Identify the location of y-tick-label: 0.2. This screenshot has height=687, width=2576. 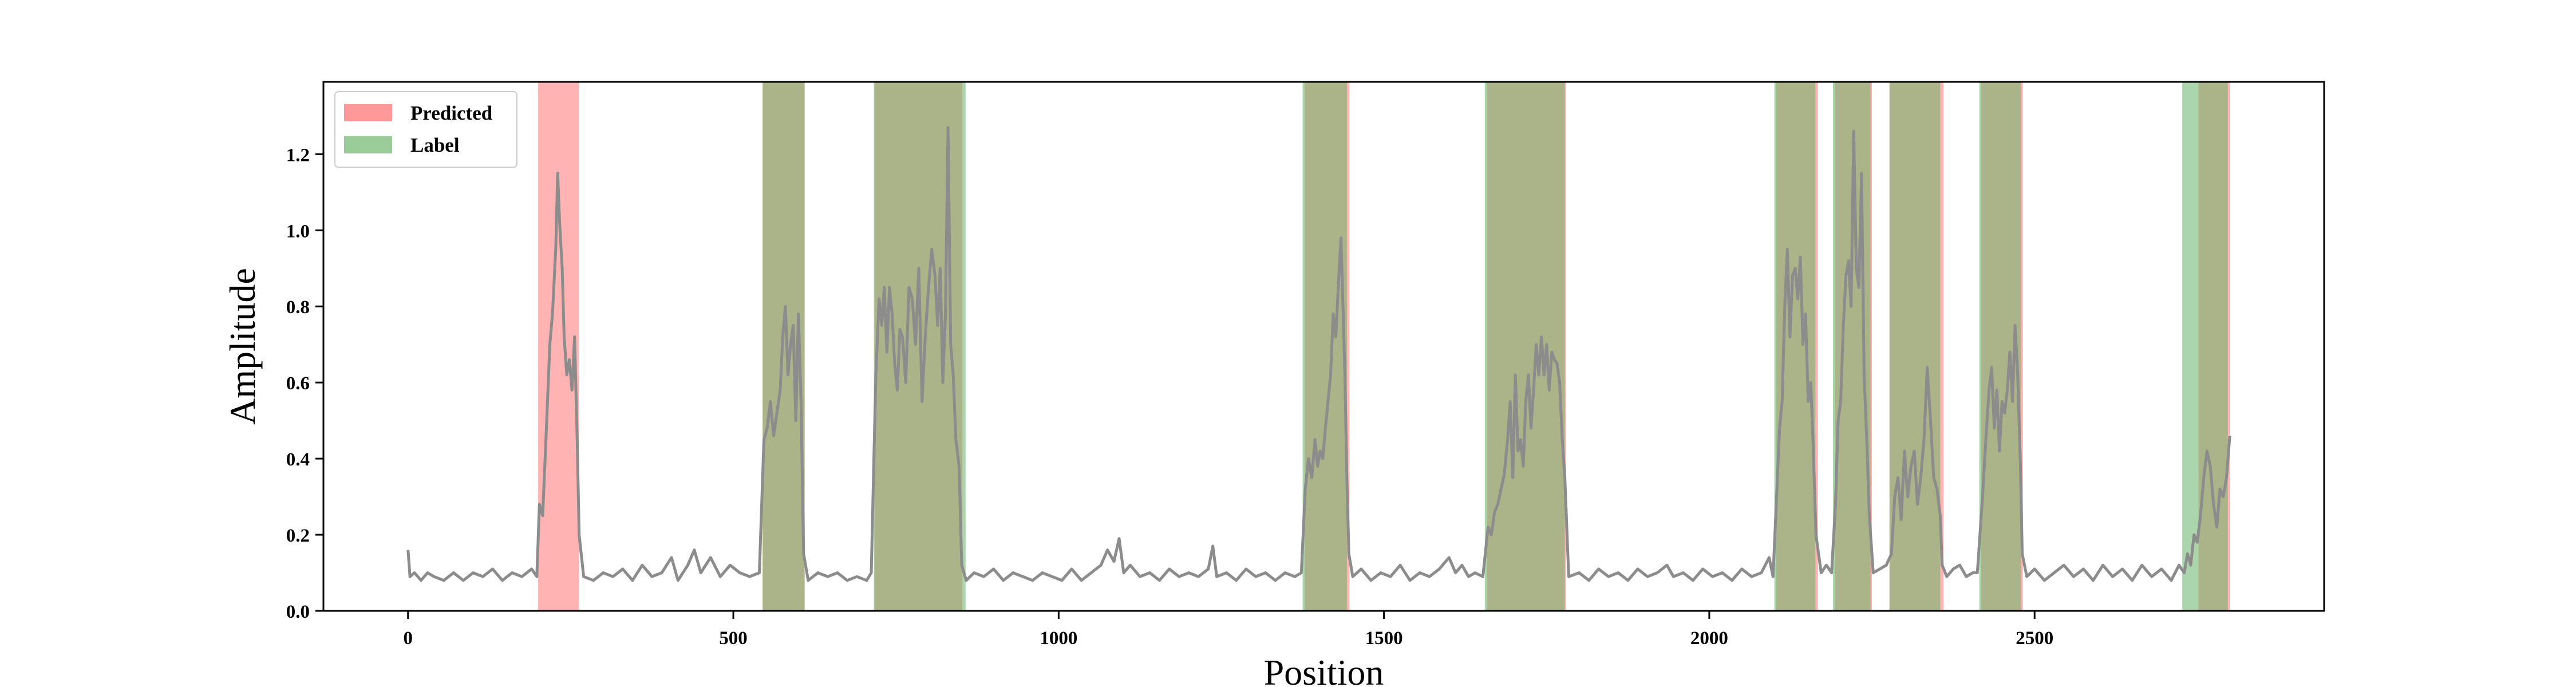
(298, 536).